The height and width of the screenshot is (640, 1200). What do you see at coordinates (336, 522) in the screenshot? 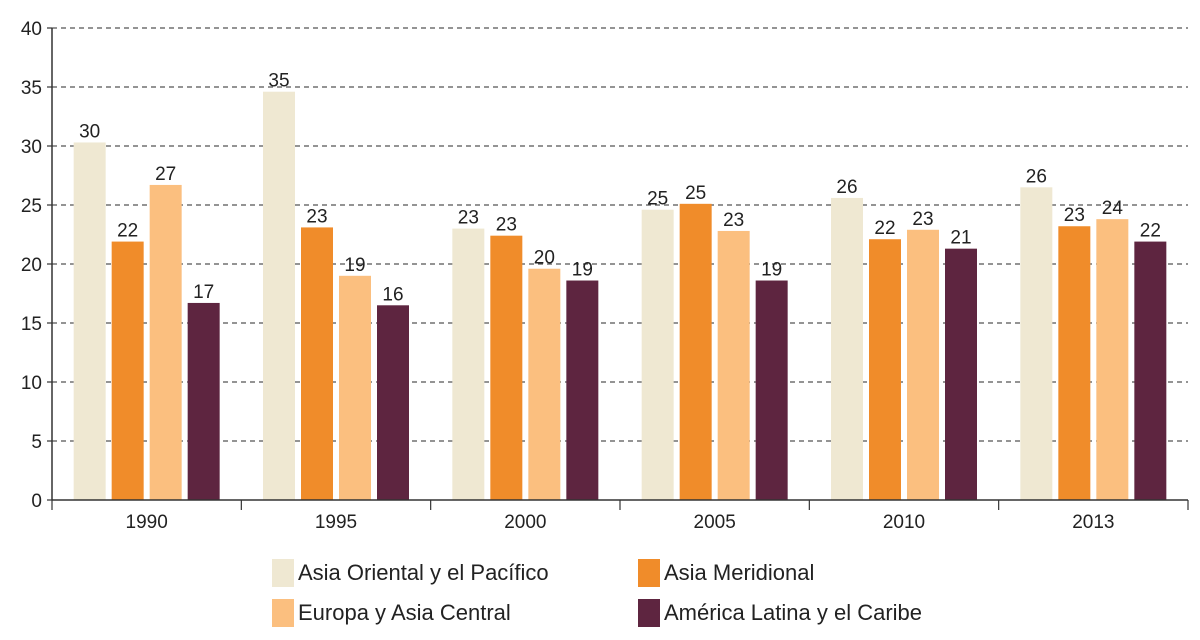
I see `x-tick-label: 1995` at bounding box center [336, 522].